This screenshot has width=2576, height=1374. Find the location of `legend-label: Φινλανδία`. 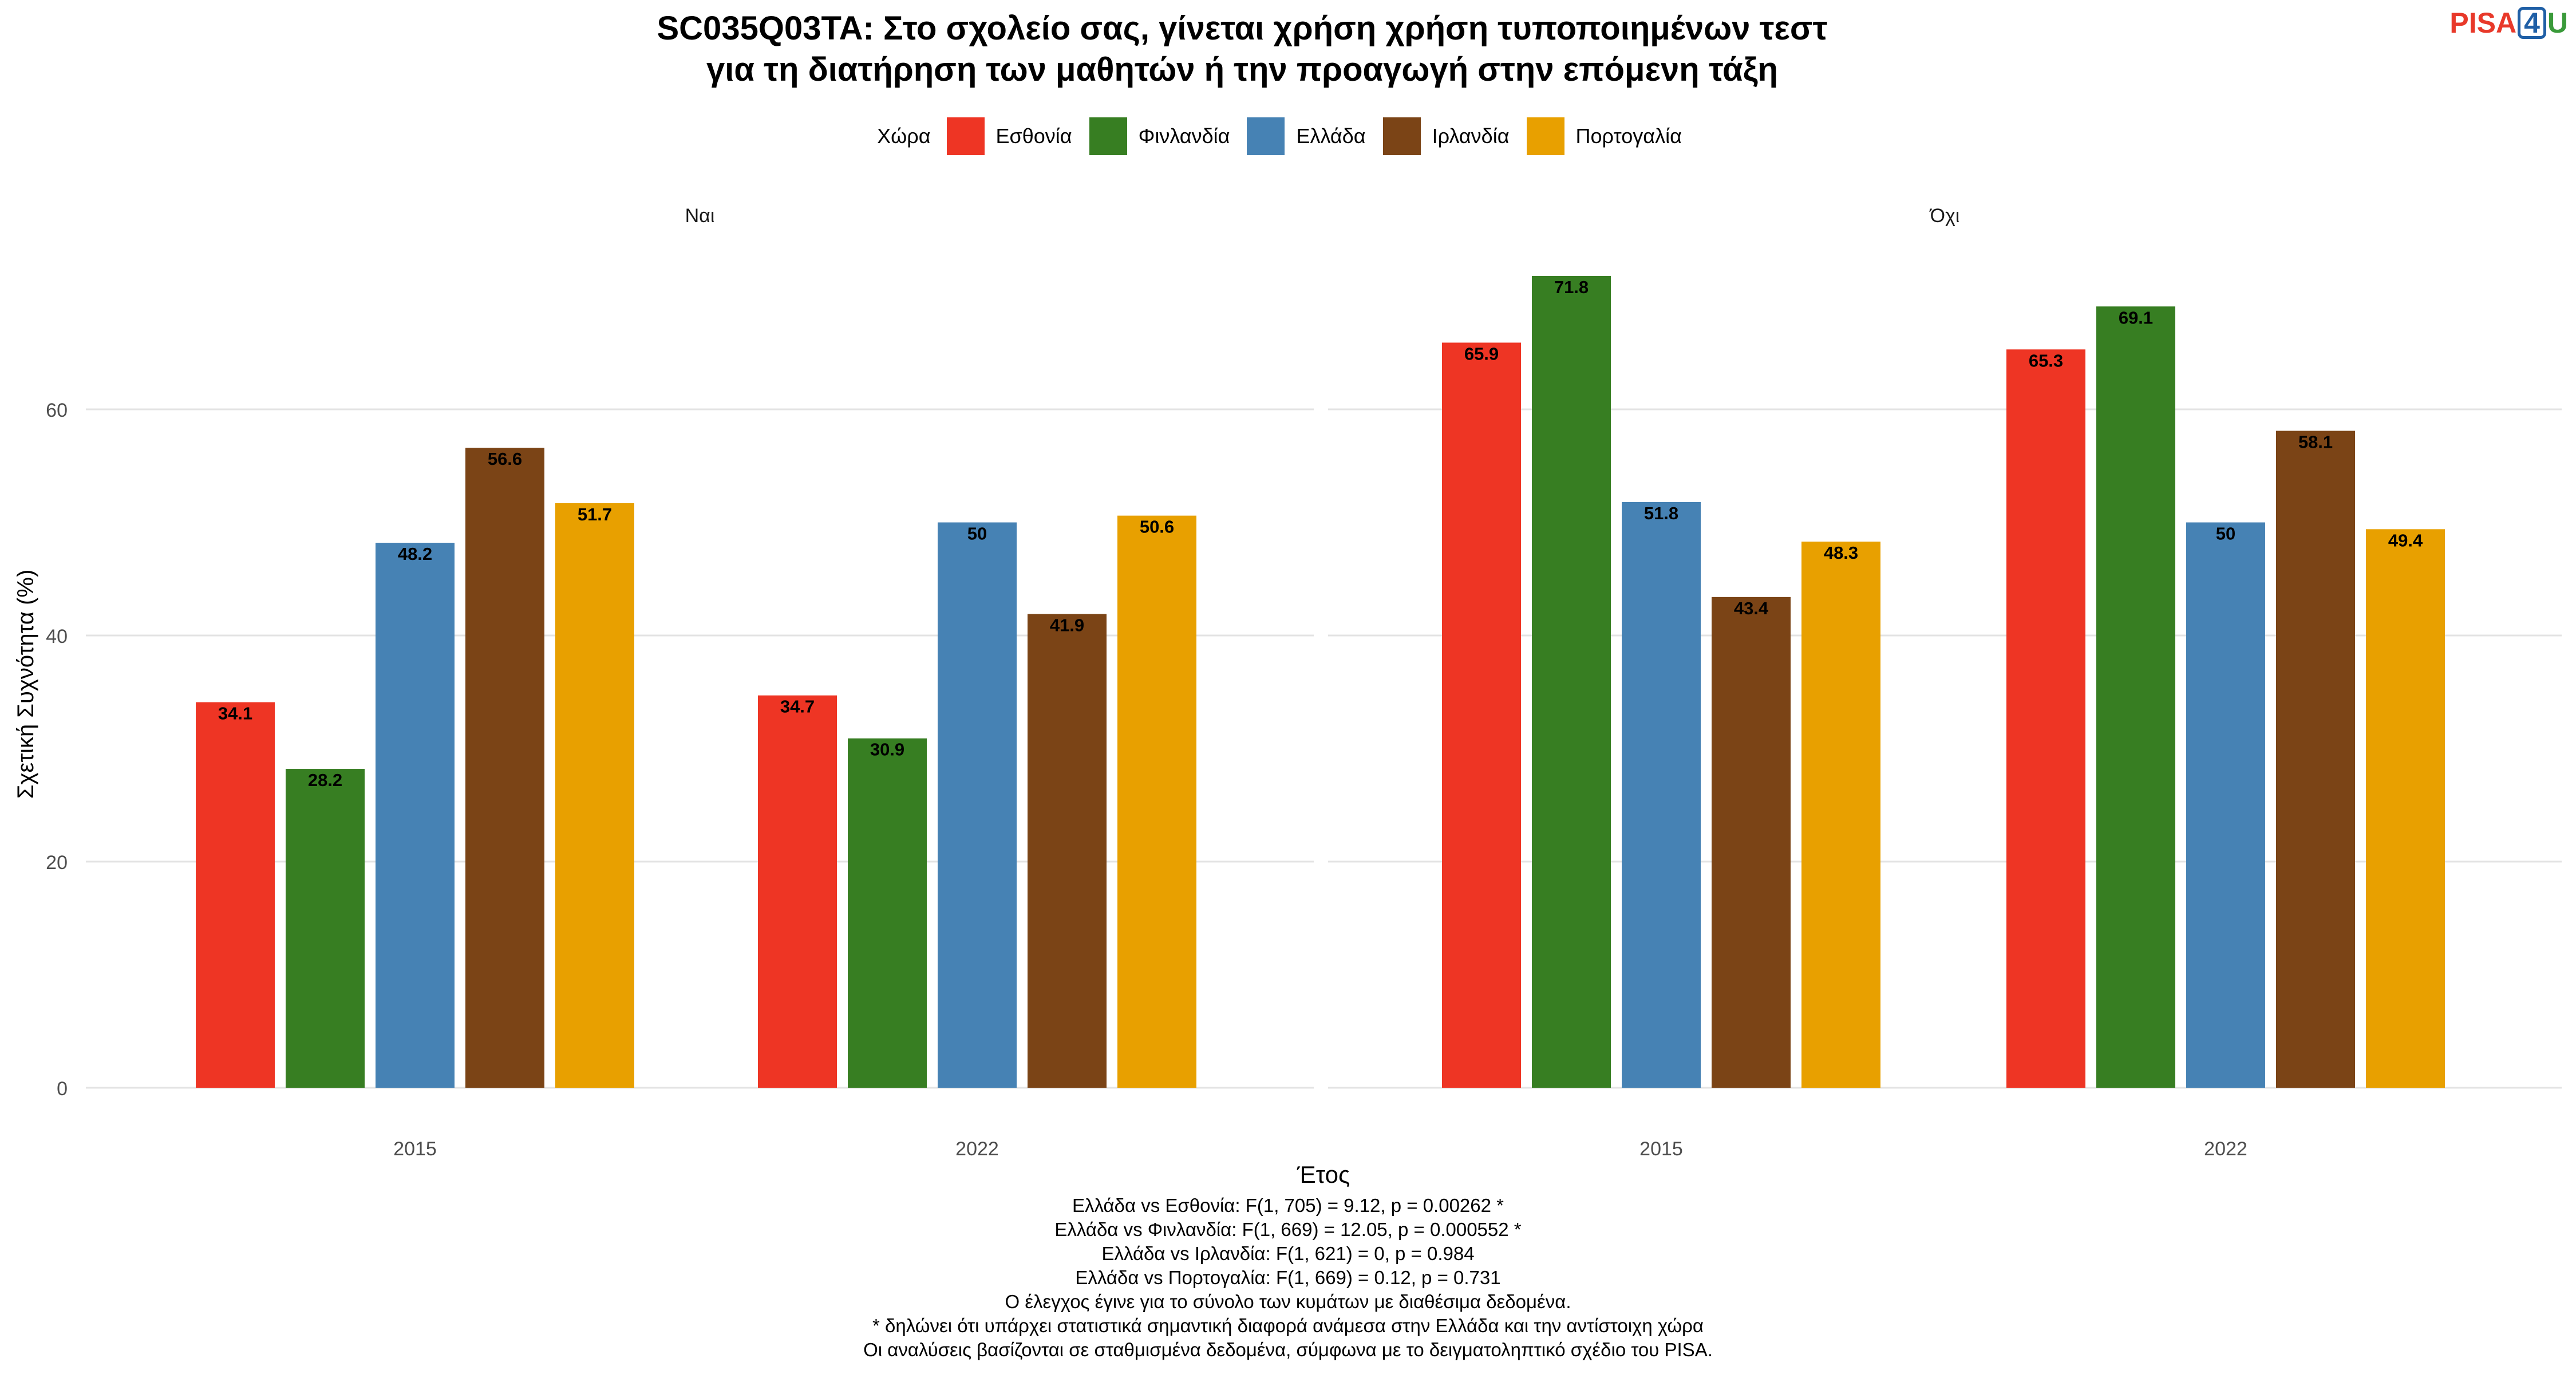

legend-label: Φινλανδία is located at coordinates (1184, 136).